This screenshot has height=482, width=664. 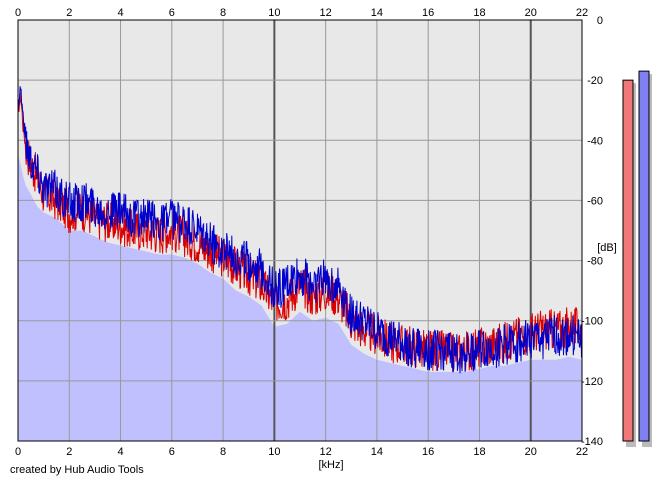 I want to click on x-axis-label: [kHz], so click(x=330, y=465).